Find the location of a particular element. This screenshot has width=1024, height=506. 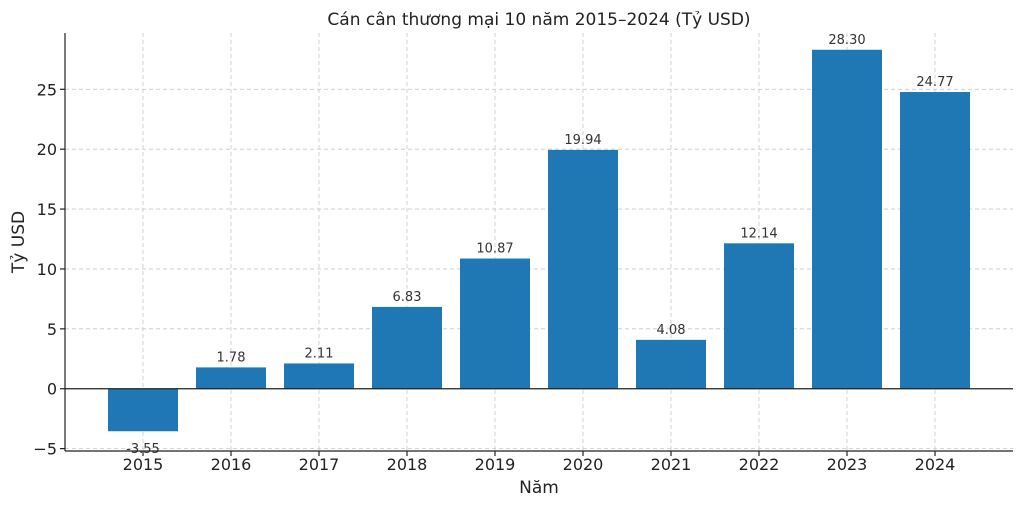

bar-2015 is located at coordinates (143, 410).